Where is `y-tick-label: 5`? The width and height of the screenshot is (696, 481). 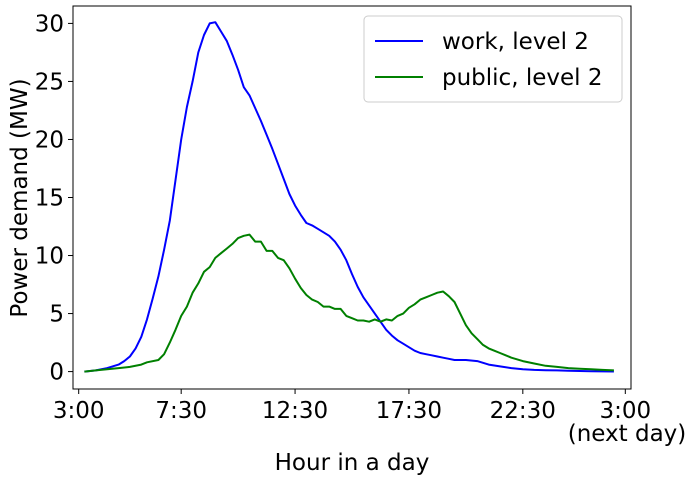
y-tick-label: 5 is located at coordinates (56, 315).